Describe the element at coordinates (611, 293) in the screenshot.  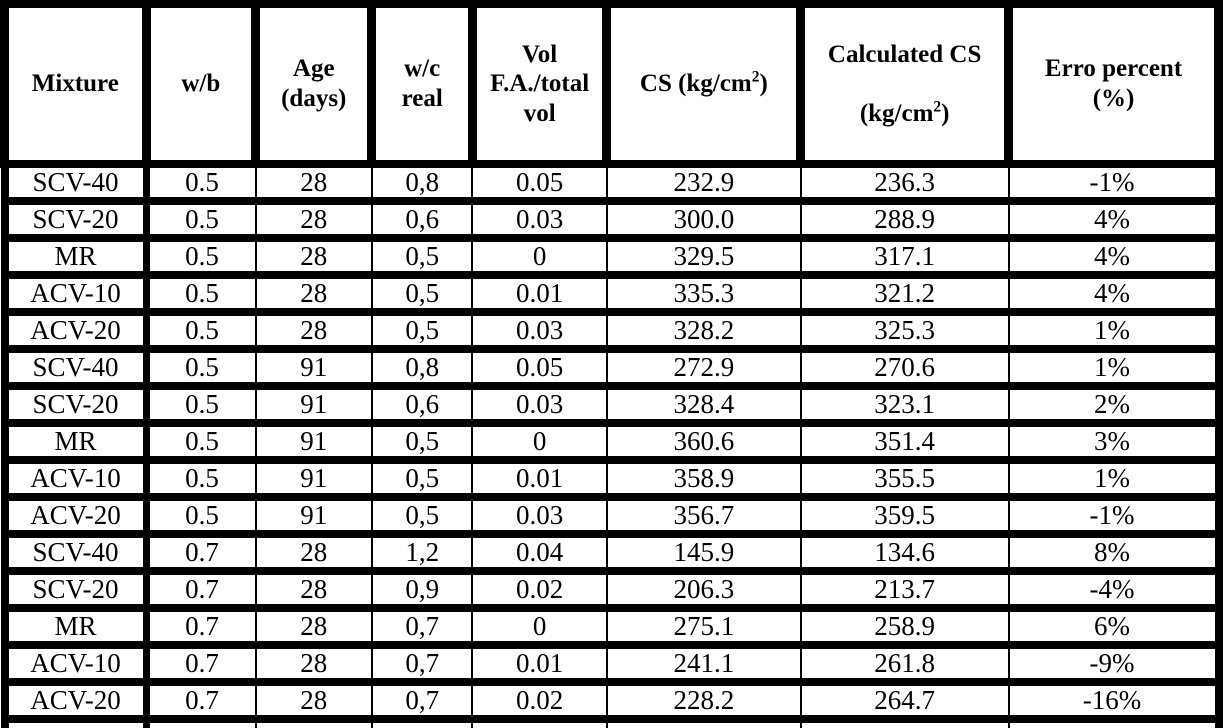
I see `table-row: ACV-10 0.5 28 0,5 0.01 335.3 321.2 4%` at that location.